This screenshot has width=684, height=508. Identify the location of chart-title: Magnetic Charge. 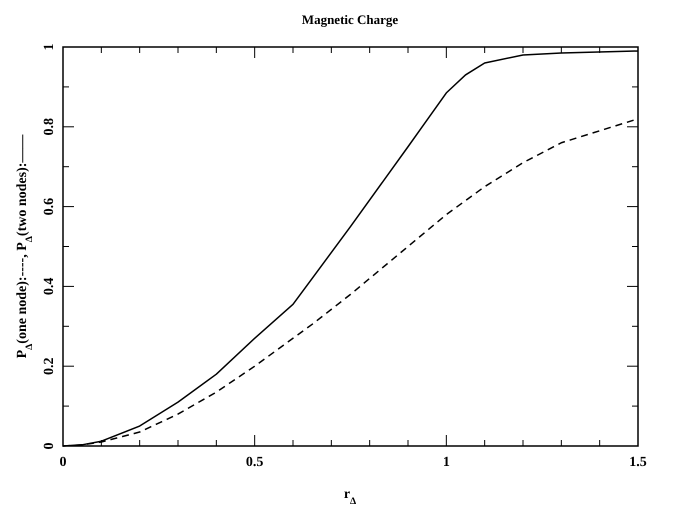
(350, 19).